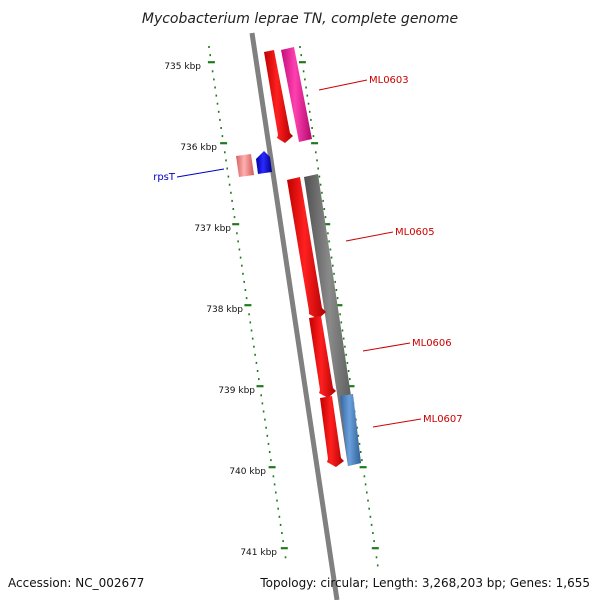 The height and width of the screenshot is (600, 600). I want to click on gene-feature-ml0603, so click(296, 94).